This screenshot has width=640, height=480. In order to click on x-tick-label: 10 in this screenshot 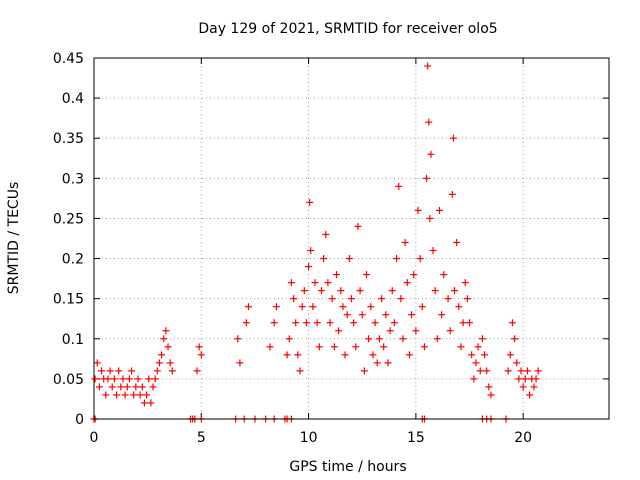, I will do `click(309, 438)`.